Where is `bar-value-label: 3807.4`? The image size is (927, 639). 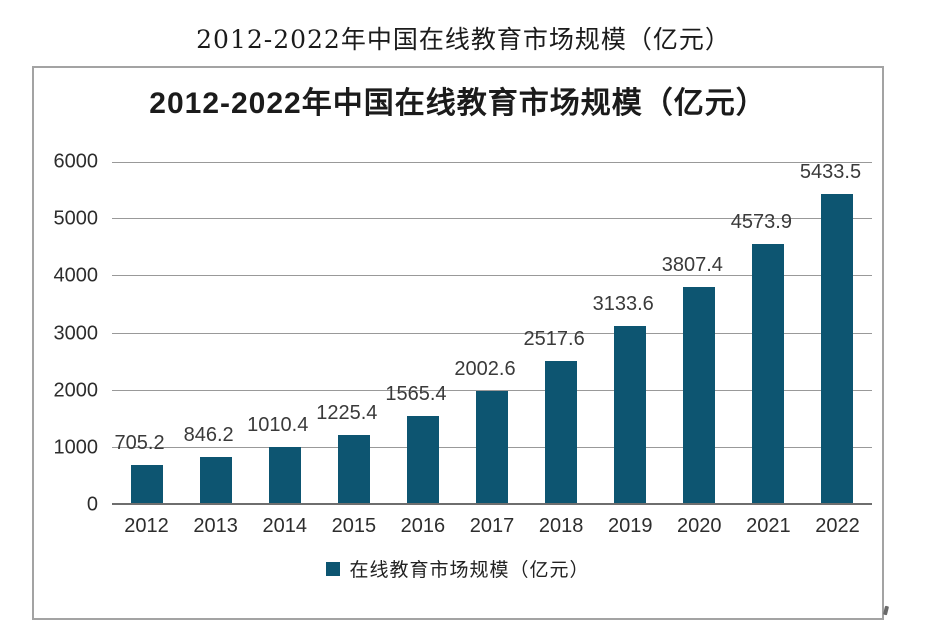
bar-value-label: 3807.4 is located at coordinates (692, 265).